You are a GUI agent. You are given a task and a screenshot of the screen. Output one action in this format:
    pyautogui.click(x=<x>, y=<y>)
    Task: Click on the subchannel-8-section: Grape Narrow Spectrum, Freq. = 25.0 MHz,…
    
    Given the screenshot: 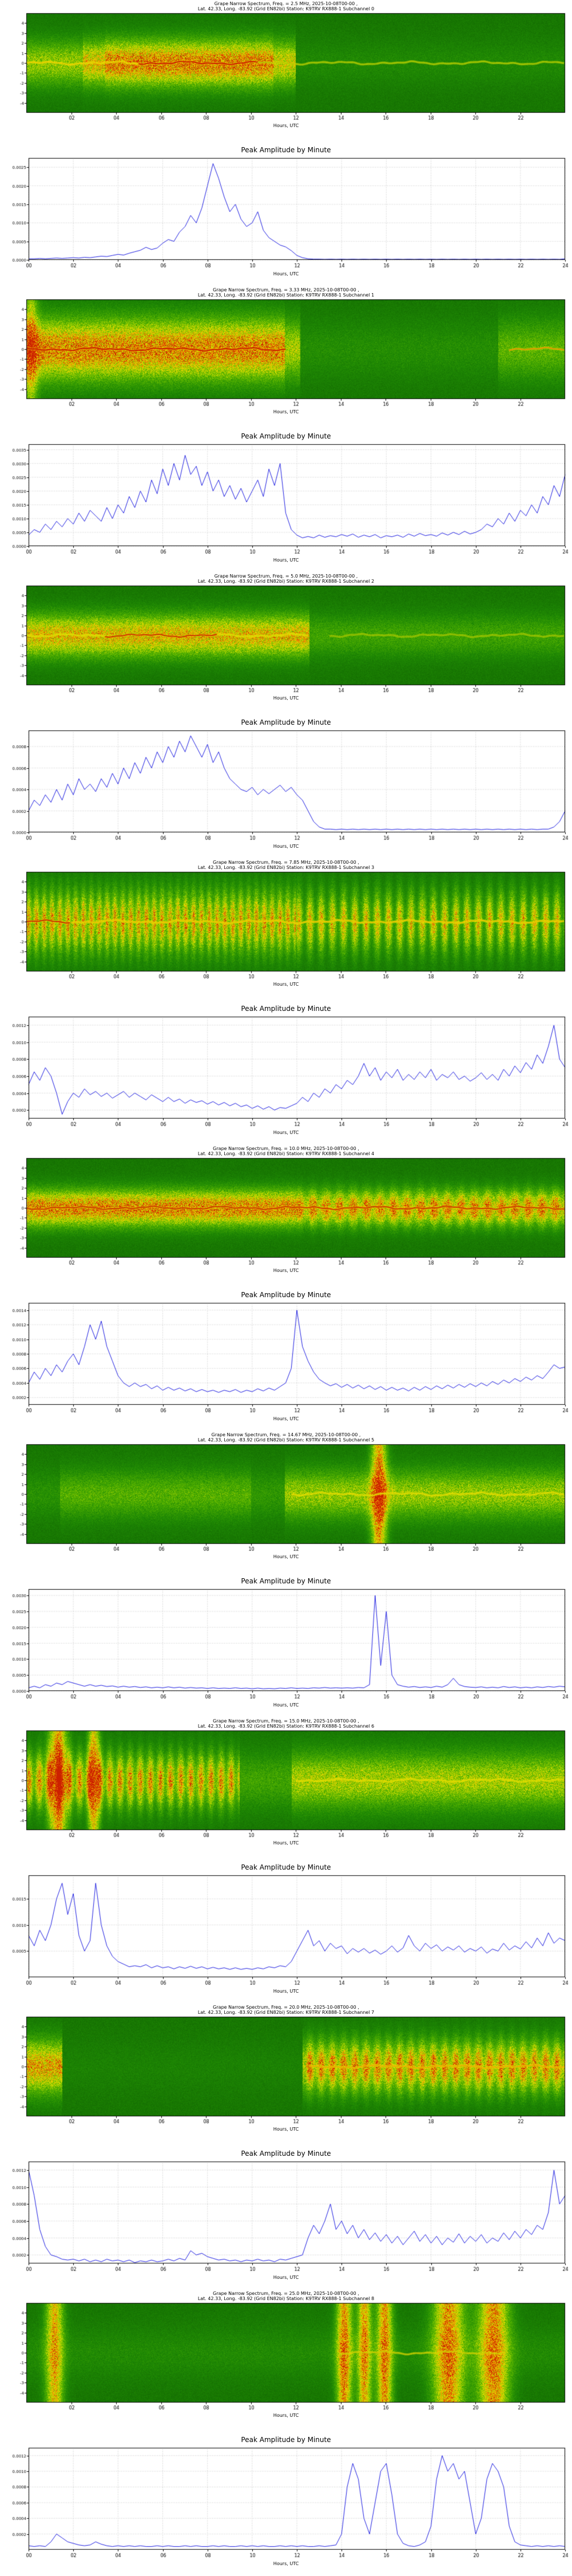 What is the action you would take?
    pyautogui.click(x=286, y=2433)
    